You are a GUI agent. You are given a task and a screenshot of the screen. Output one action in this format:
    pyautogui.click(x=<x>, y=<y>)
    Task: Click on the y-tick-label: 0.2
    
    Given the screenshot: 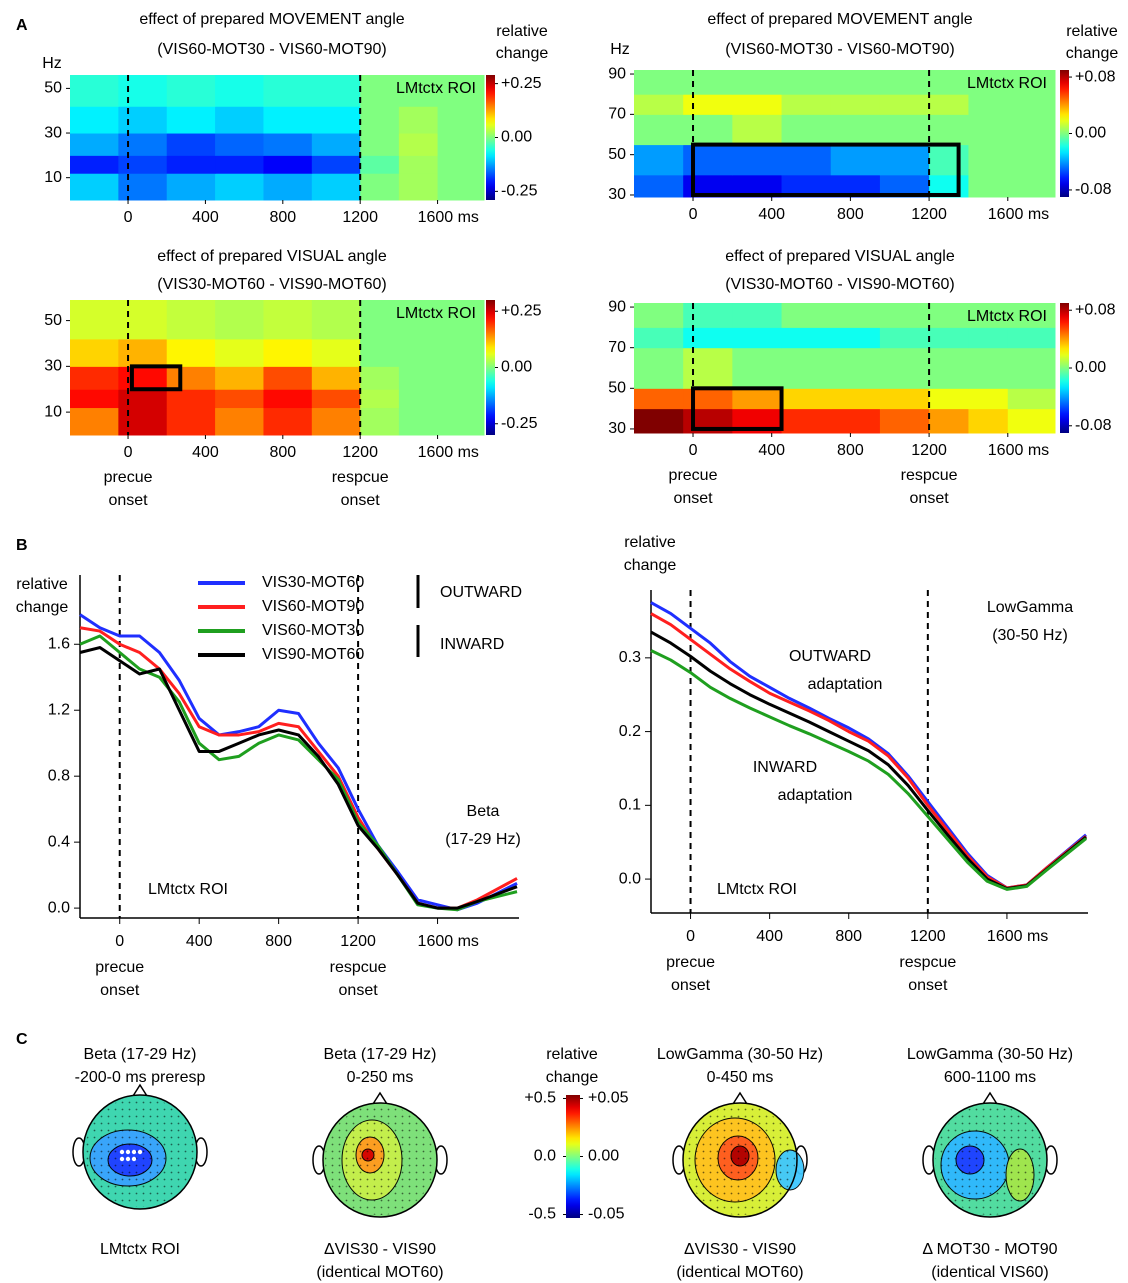 What is the action you would take?
    pyautogui.click(x=630, y=731)
    